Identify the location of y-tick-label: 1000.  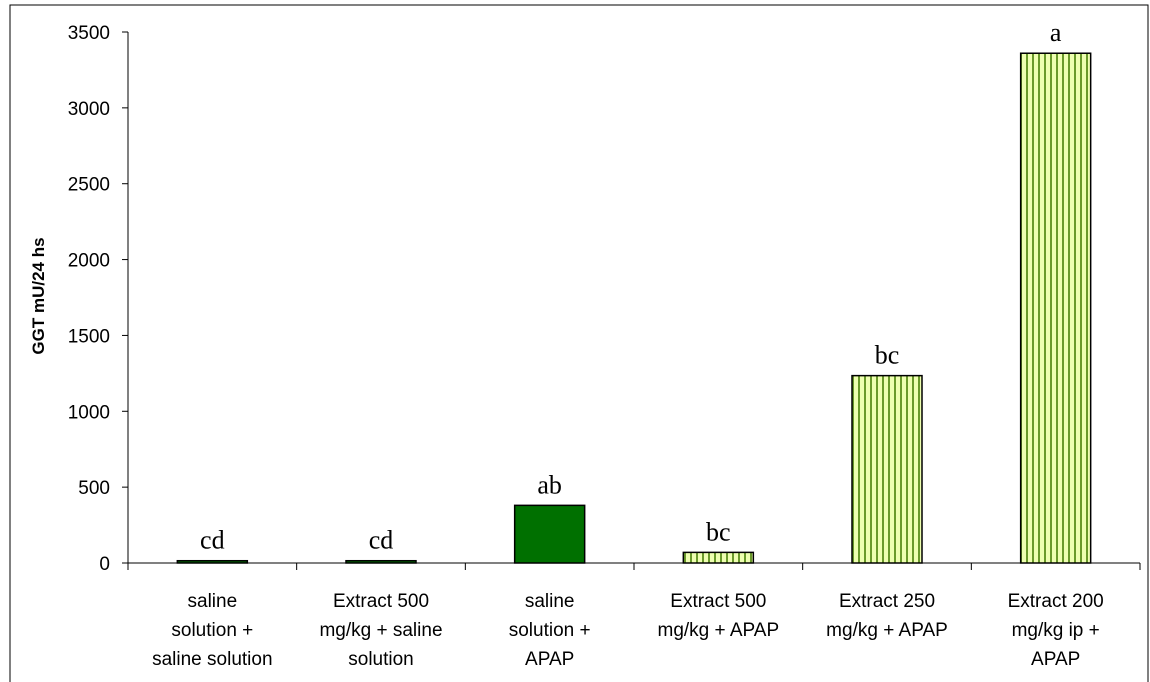
(89, 412).